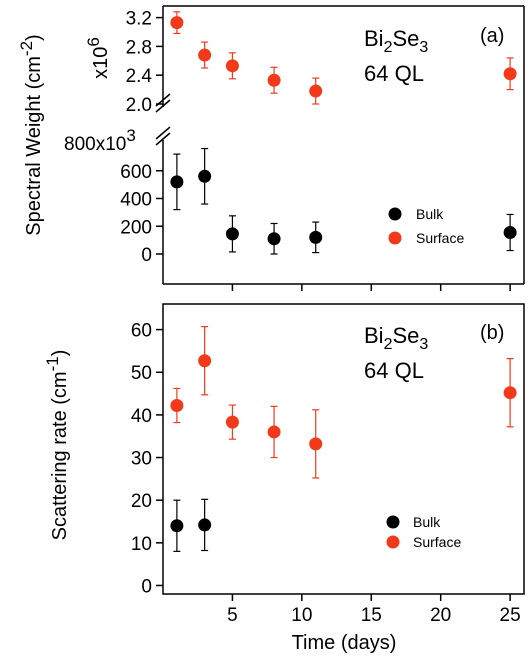 The width and height of the screenshot is (530, 659). Describe the element at coordinates (430, 214) in the screenshot. I see `panel-a-legend-bulk-label: Bulk` at that location.